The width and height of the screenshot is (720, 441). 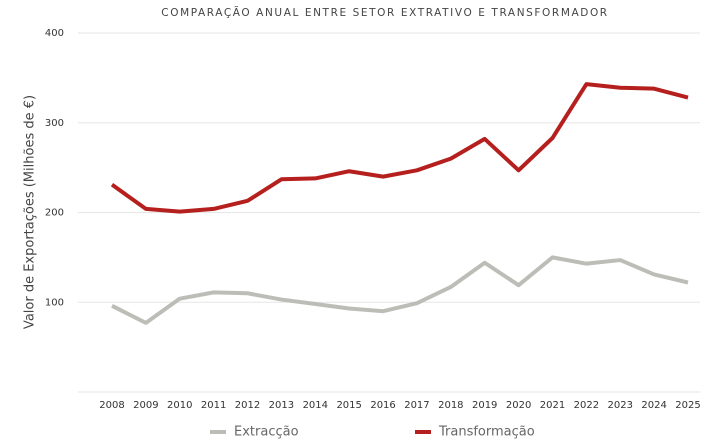 I want to click on x-tick-label: 2022, so click(x=586, y=405).